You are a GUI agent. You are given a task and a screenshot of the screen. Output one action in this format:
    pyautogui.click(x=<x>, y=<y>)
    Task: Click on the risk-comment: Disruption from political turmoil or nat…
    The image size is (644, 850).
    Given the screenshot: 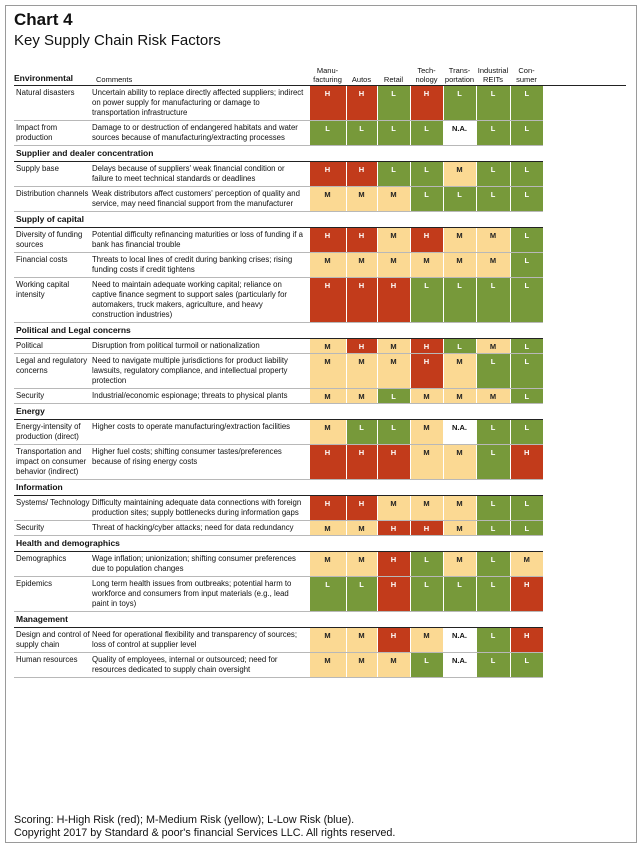 What is the action you would take?
    pyautogui.click(x=199, y=346)
    